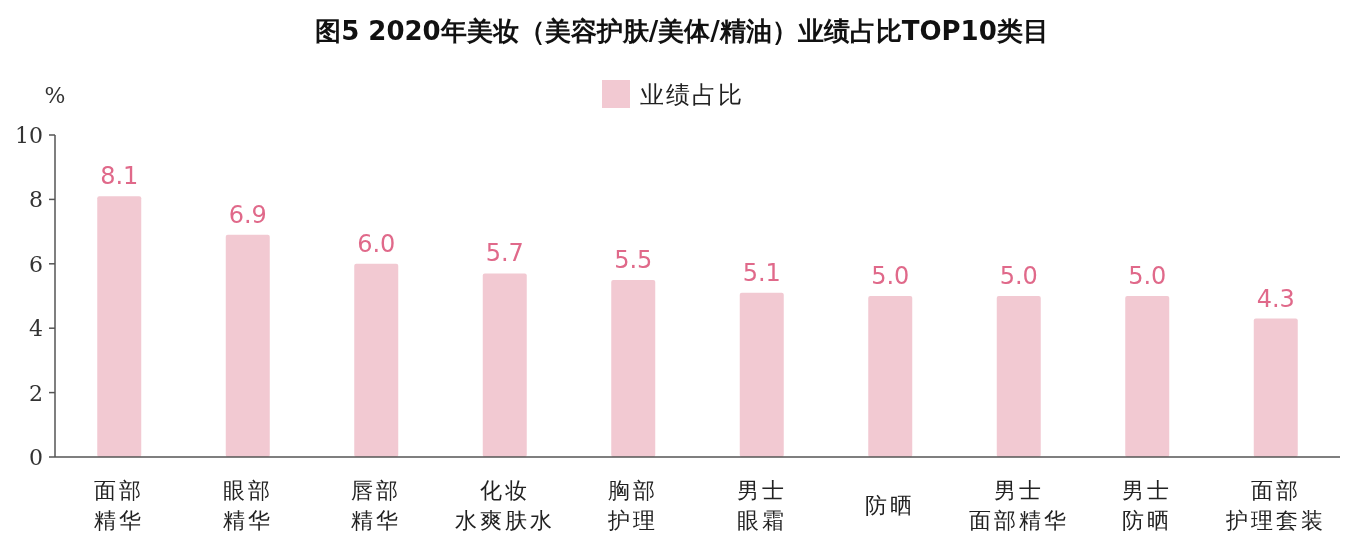  Describe the element at coordinates (633, 259) in the screenshot. I see `text: 5.5` at that location.